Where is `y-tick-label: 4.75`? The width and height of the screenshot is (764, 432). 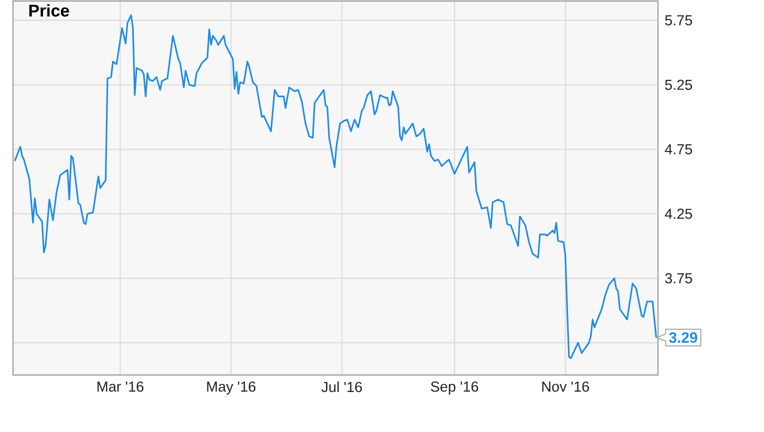 y-tick-label: 4.75 is located at coordinates (678, 149).